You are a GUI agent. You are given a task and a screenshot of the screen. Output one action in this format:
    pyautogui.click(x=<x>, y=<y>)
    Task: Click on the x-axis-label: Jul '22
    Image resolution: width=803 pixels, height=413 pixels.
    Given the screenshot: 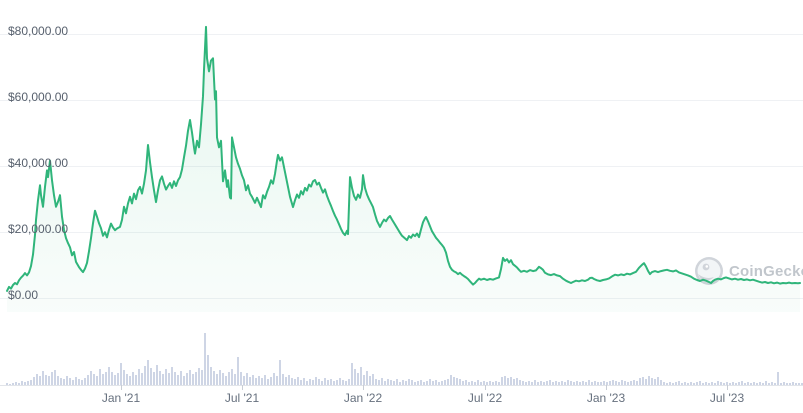 What is the action you would take?
    pyautogui.click(x=485, y=398)
    